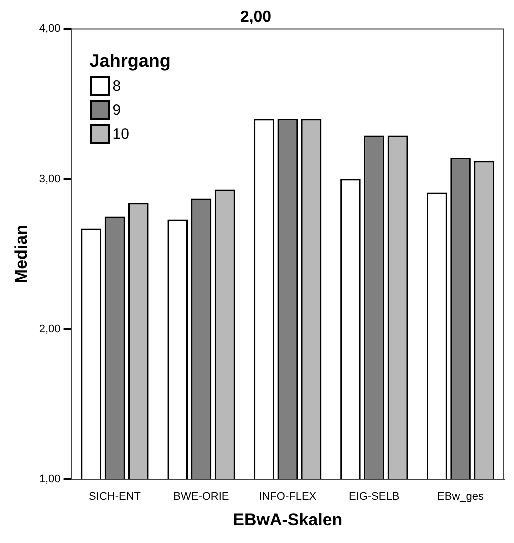 The width and height of the screenshot is (514, 543). What do you see at coordinates (117, 110) in the screenshot?
I see `legend-label: 9` at bounding box center [117, 110].